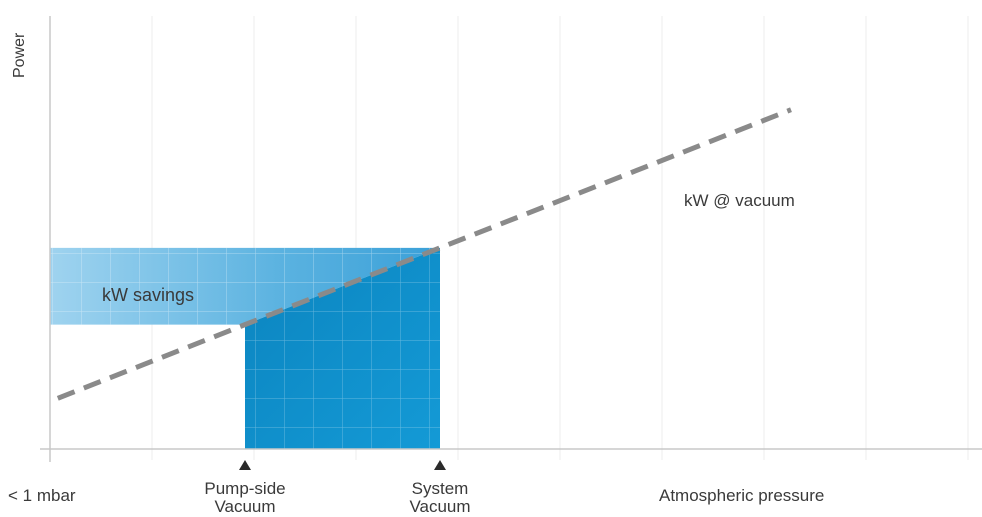 The image size is (982, 517). What do you see at coordinates (245, 465) in the screenshot?
I see `pump-side-marker-arrow` at bounding box center [245, 465].